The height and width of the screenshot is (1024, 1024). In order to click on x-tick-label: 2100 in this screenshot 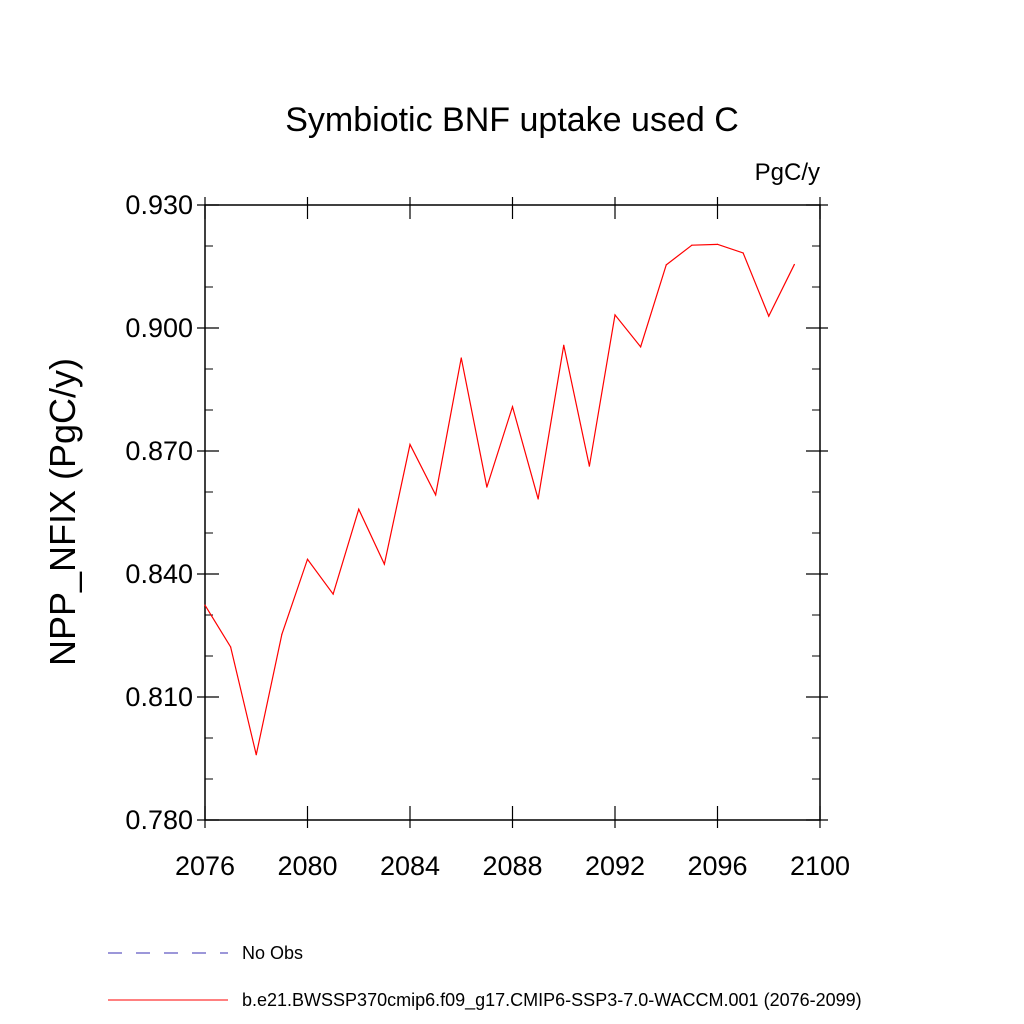, I will do `click(820, 866)`.